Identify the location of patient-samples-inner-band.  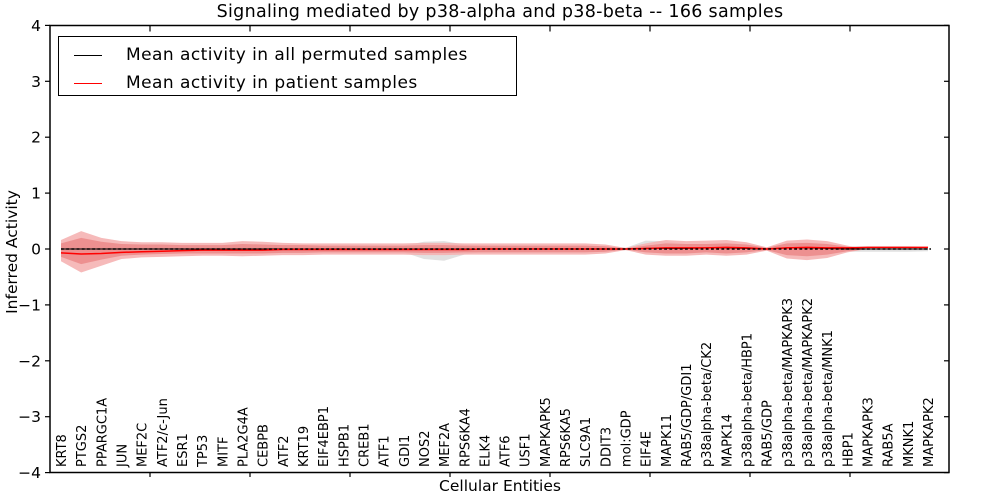
(494, 251).